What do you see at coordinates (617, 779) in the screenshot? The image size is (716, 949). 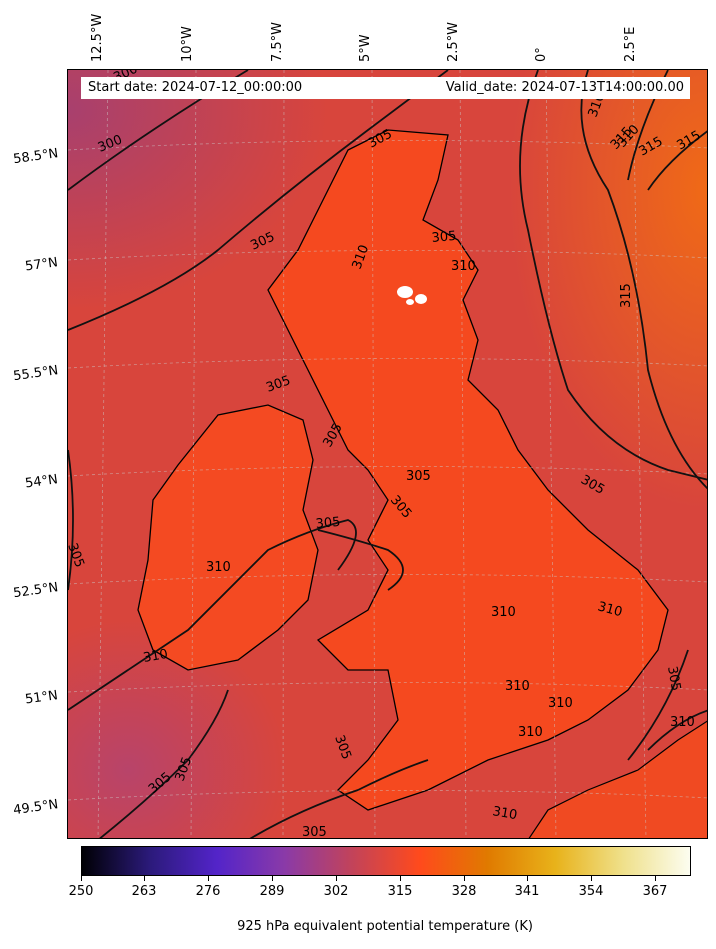 I see `france-coast` at bounding box center [617, 779].